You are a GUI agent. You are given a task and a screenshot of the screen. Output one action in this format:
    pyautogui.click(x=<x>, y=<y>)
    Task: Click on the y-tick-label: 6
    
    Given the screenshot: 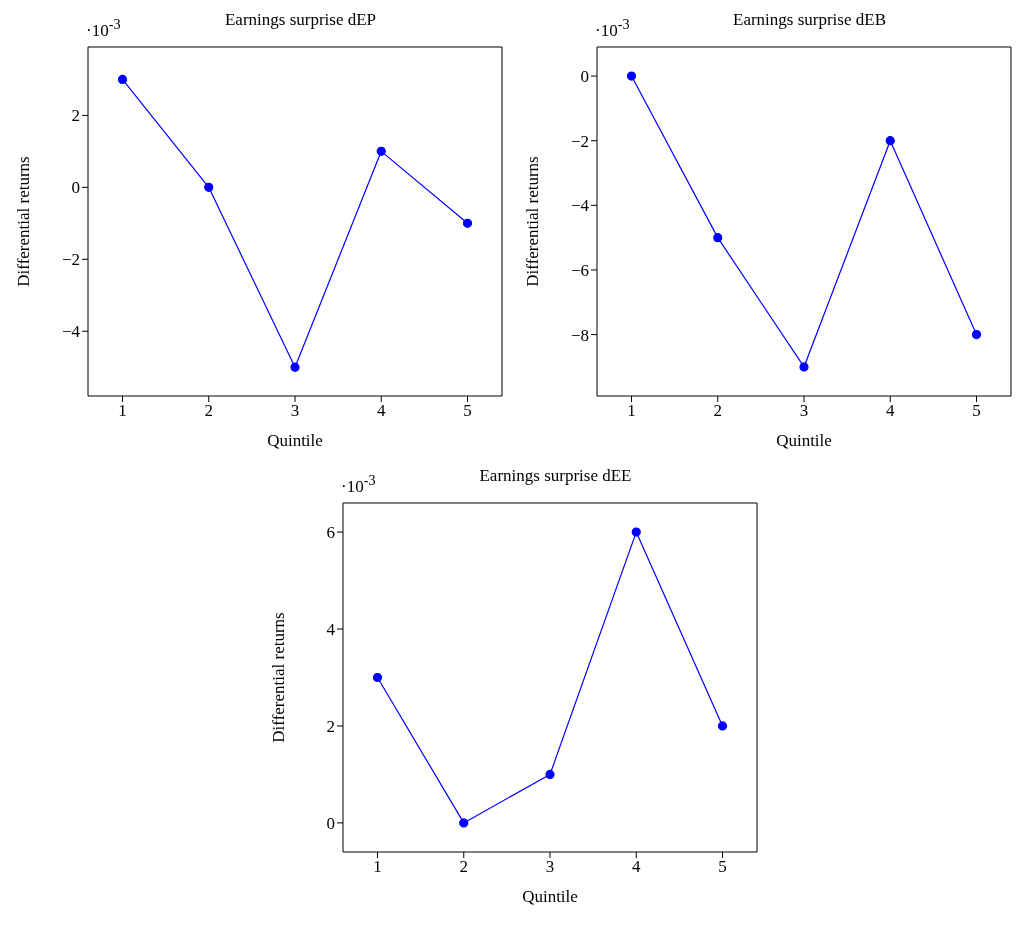 What is the action you would take?
    pyautogui.click(x=330, y=533)
    